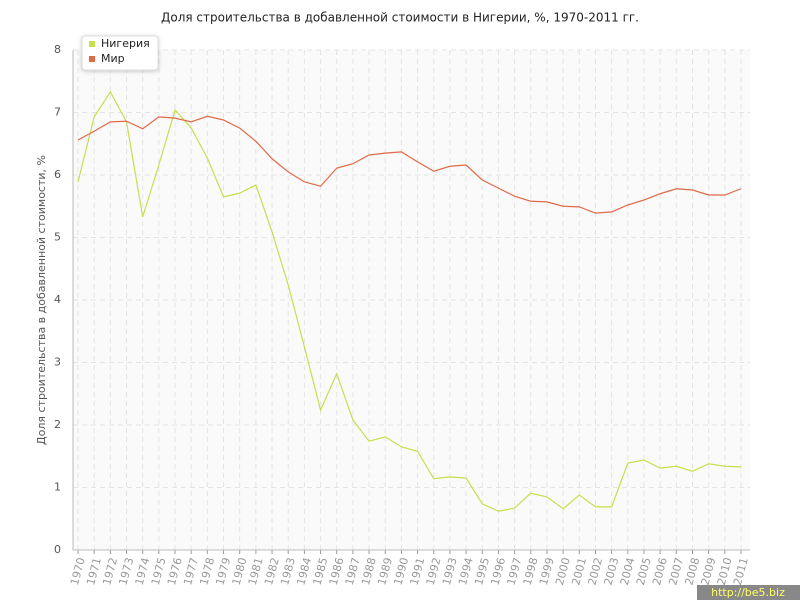 The image size is (800, 600). Describe the element at coordinates (125, 43) in the screenshot. I see `legend-label: Нигерия` at that location.